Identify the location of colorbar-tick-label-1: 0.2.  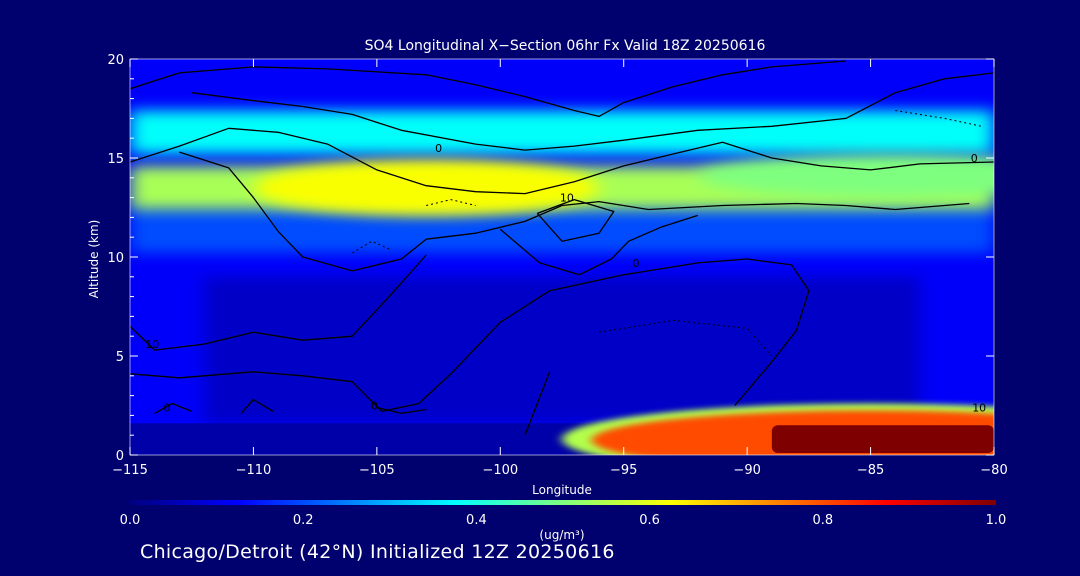
(303, 520).